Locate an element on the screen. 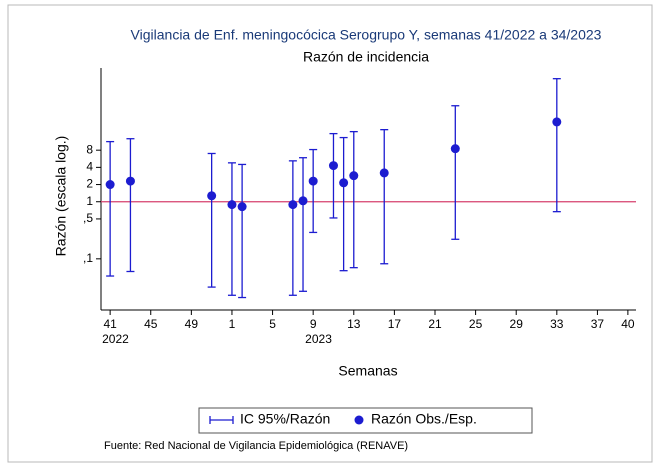 This screenshot has height=468, width=659. x-tick-label: 41 is located at coordinates (110, 324).